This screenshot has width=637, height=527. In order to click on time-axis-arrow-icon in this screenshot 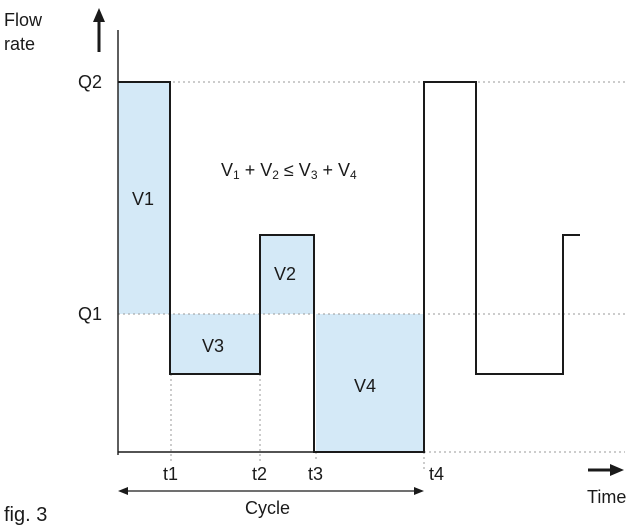, I will do `click(606, 470)`.